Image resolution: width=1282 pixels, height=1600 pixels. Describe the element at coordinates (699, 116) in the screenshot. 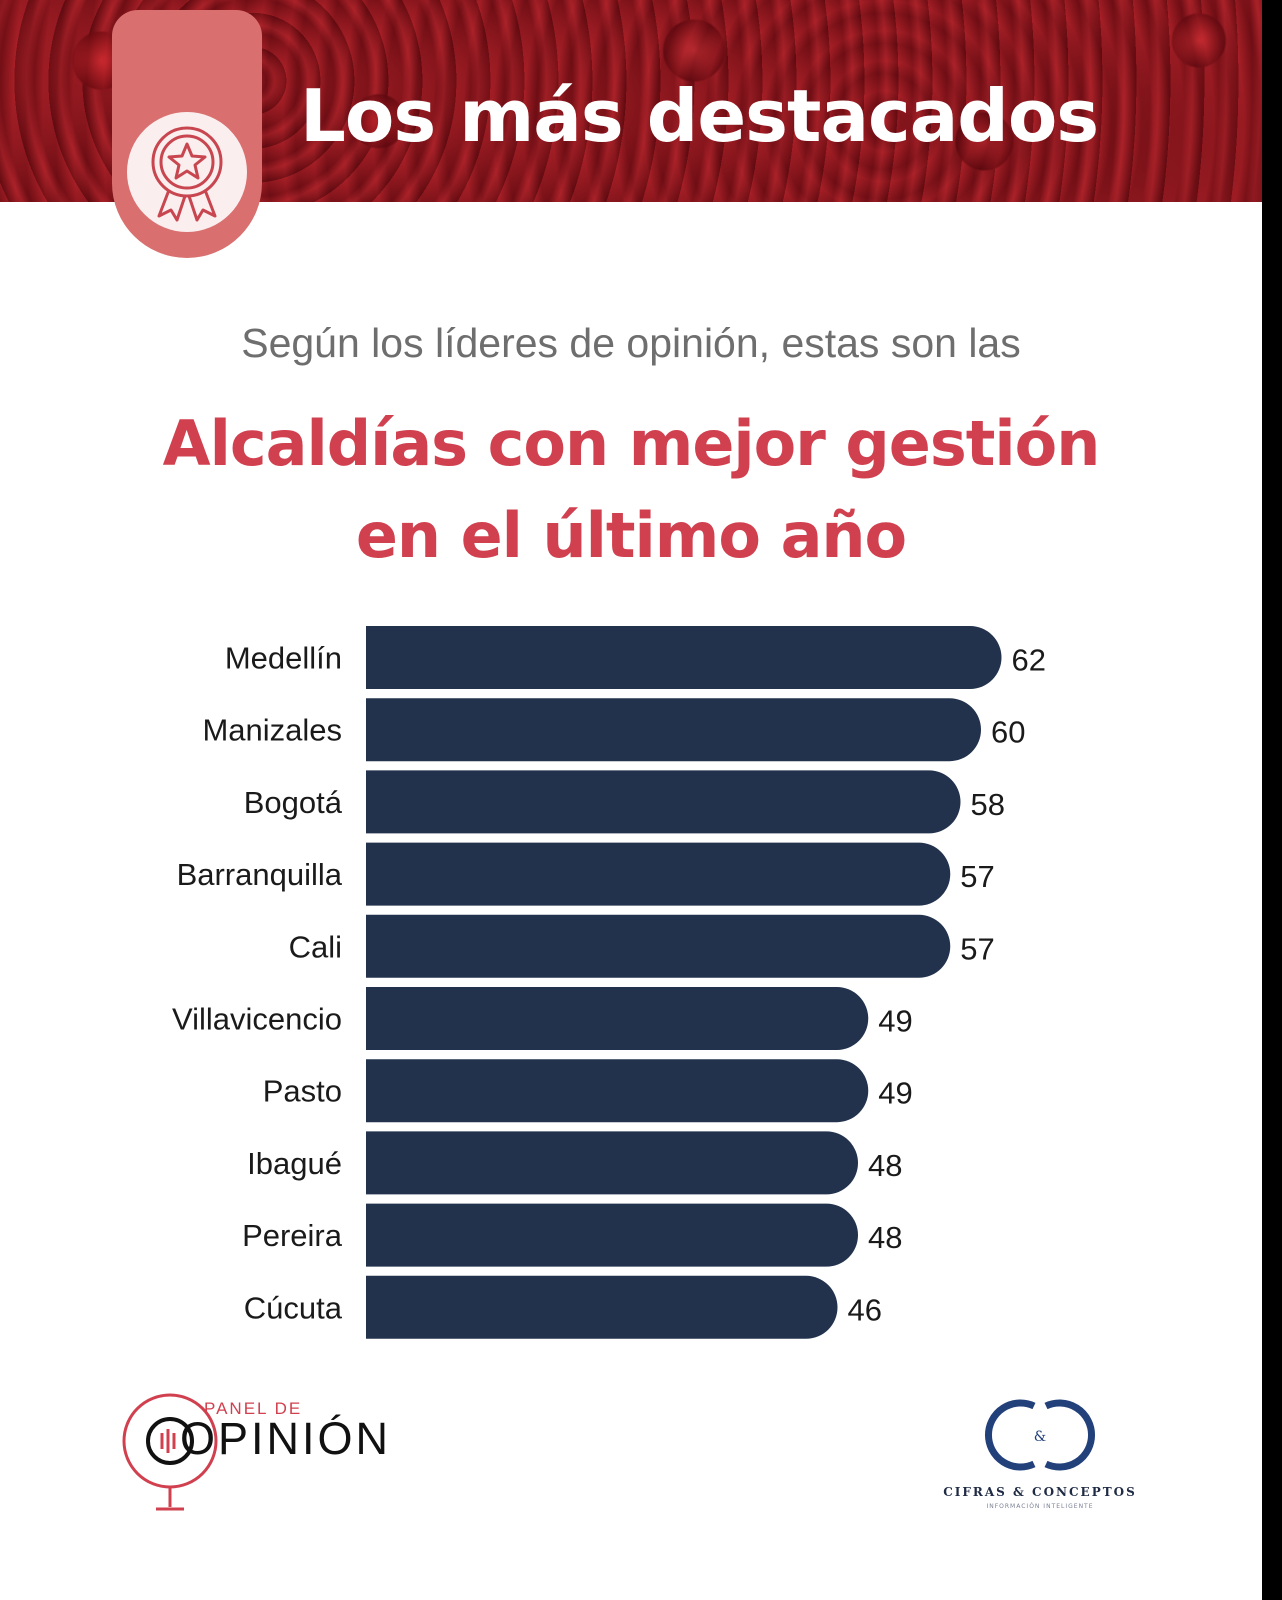

I see `banner-title: Los más destacados` at that location.